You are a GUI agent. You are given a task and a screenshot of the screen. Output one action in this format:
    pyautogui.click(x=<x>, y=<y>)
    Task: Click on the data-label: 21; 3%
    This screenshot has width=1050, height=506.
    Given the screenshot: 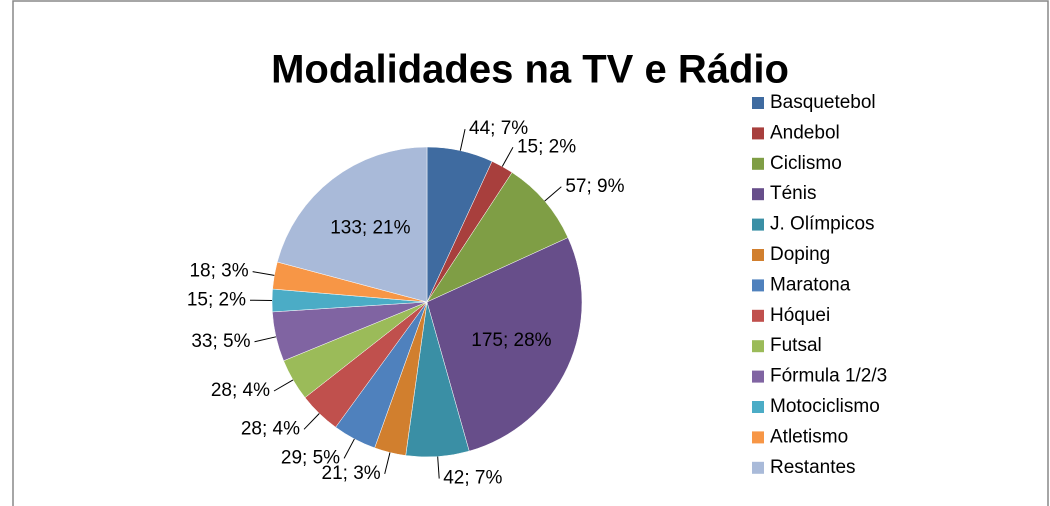 What is the action you would take?
    pyautogui.click(x=351, y=473)
    